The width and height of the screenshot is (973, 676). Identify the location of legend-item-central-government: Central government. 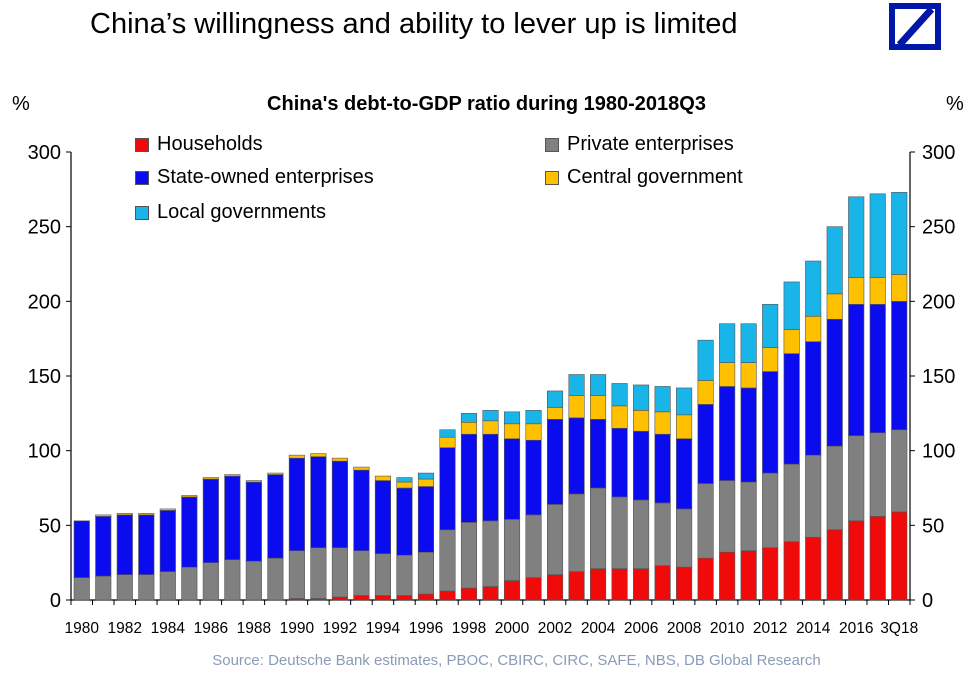
(644, 177).